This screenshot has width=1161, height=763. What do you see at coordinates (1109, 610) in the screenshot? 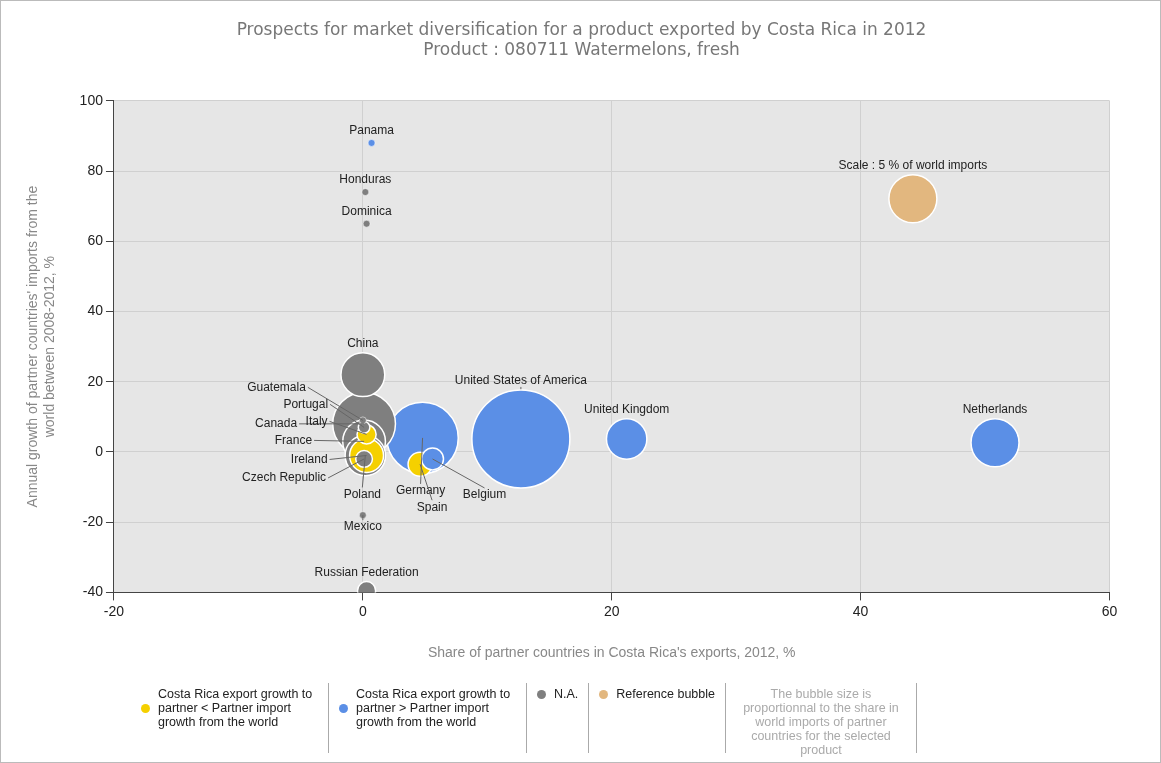
I see `x-tick-label: 60` at bounding box center [1109, 610].